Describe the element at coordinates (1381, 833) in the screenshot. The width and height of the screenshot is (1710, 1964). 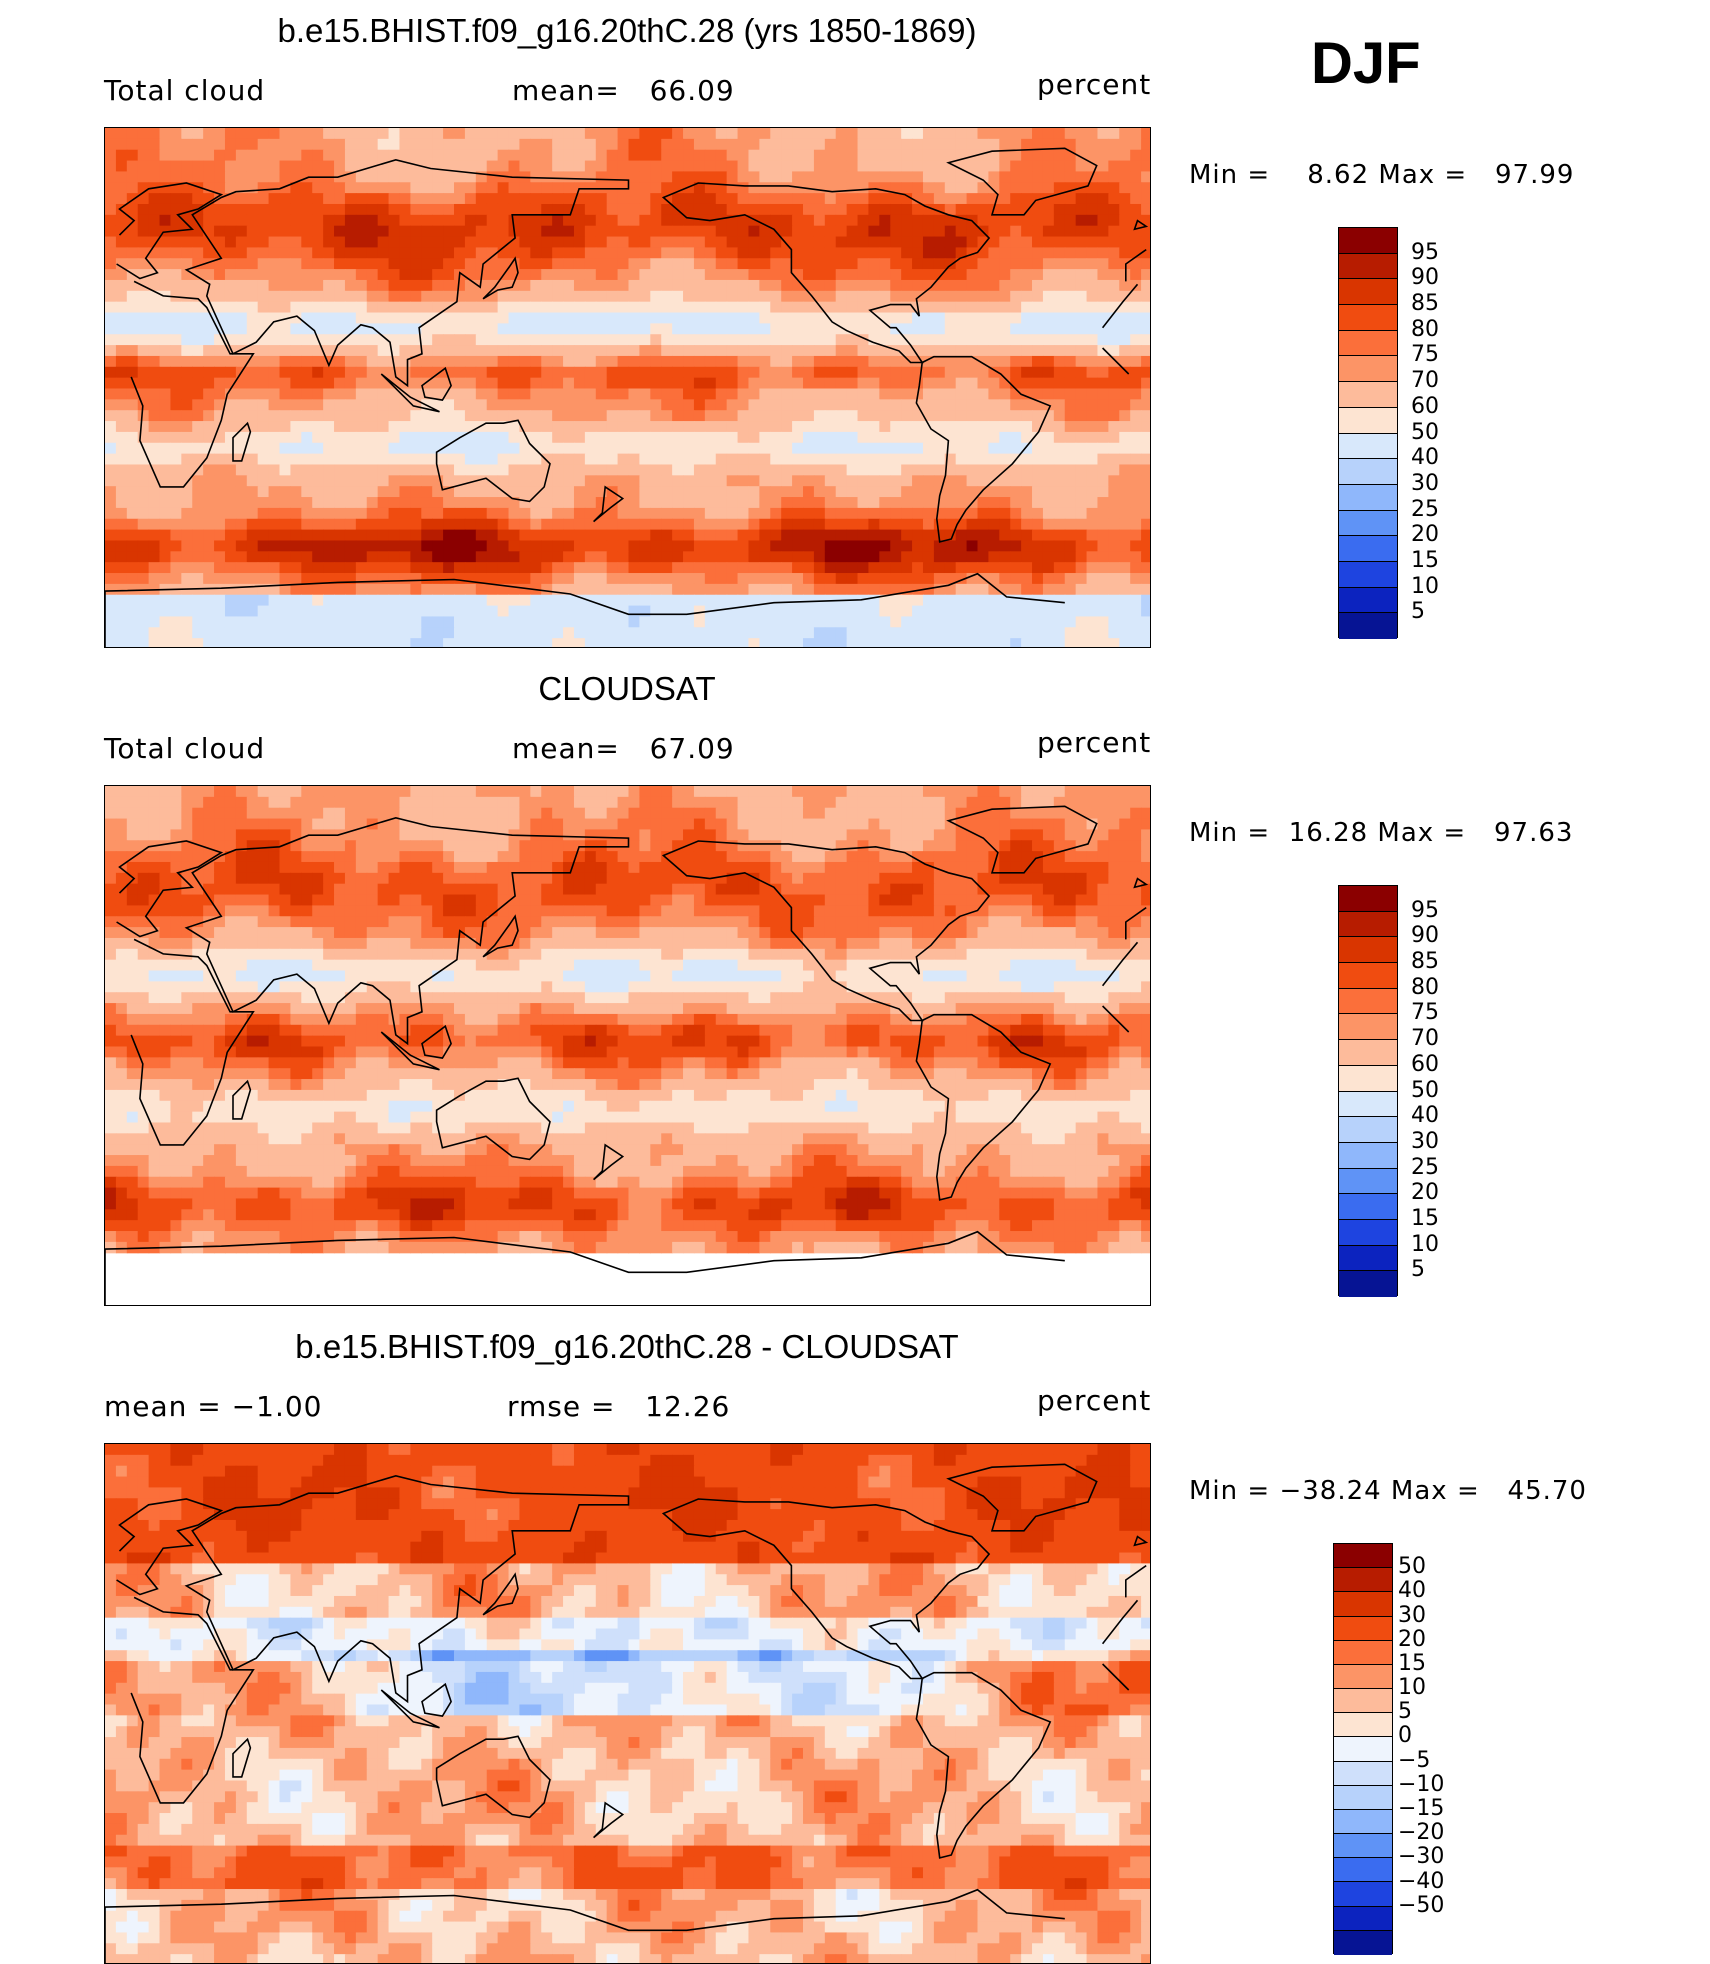
I see `min-max-label: Min = 16.28 Max = 97.63` at that location.